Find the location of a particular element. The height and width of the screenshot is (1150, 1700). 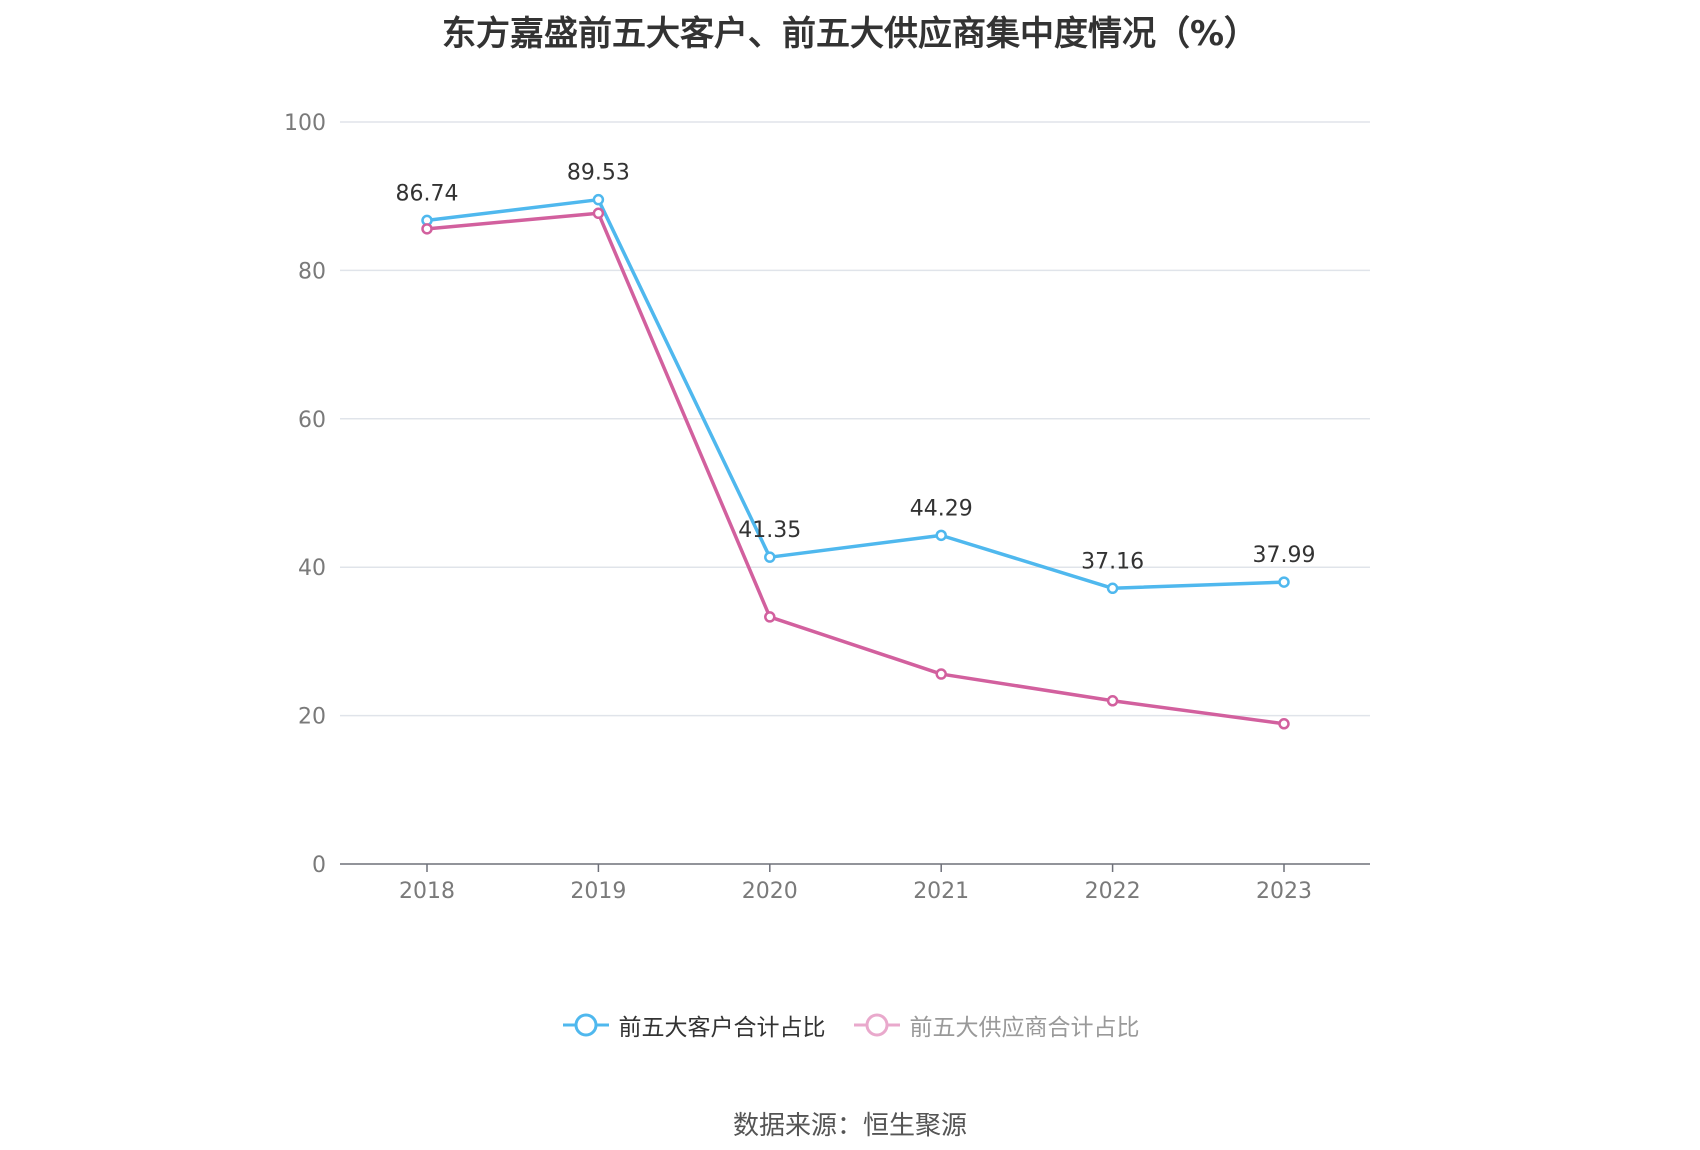

y-tick-label: 40 is located at coordinates (312, 568).